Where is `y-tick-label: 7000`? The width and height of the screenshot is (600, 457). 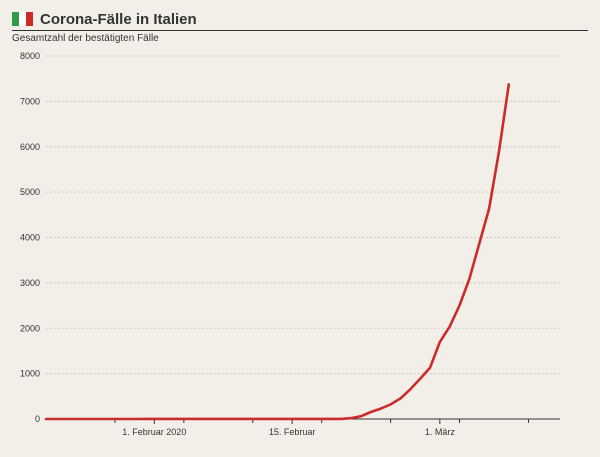
y-tick-label: 7000 is located at coordinates (30, 101).